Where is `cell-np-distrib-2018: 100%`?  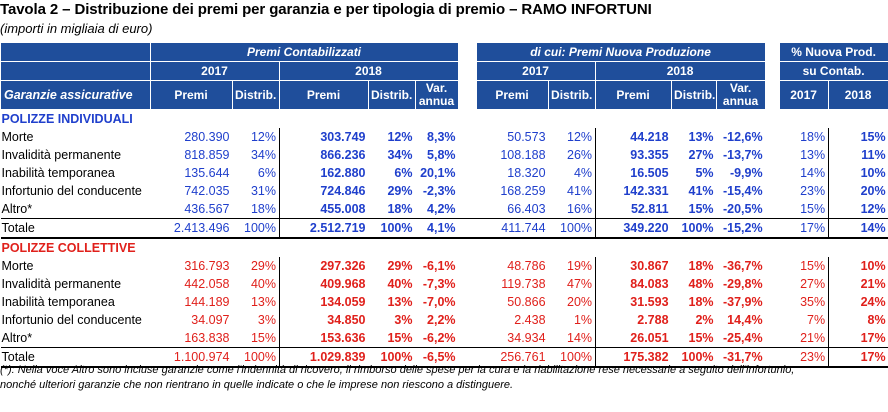
cell-np-distrib-2018: 100% is located at coordinates (694, 228).